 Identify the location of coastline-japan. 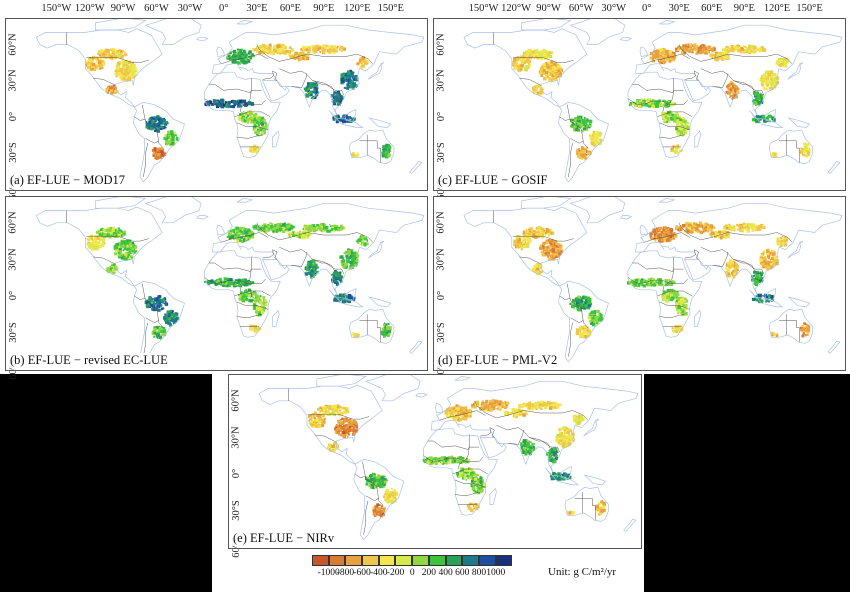
(795, 71).